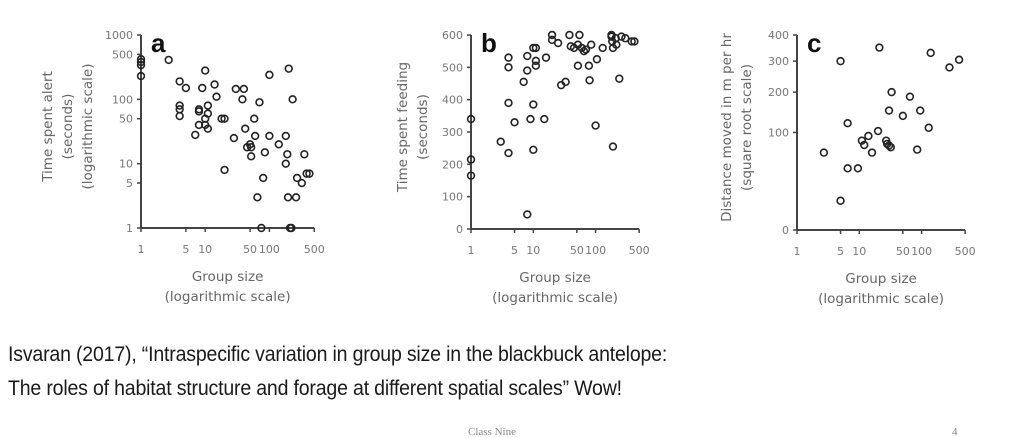 Image resolution: width=1010 pixels, height=438 pixels. Describe the element at coordinates (452, 35) in the screenshot. I see `y-tick-label: 600` at that location.